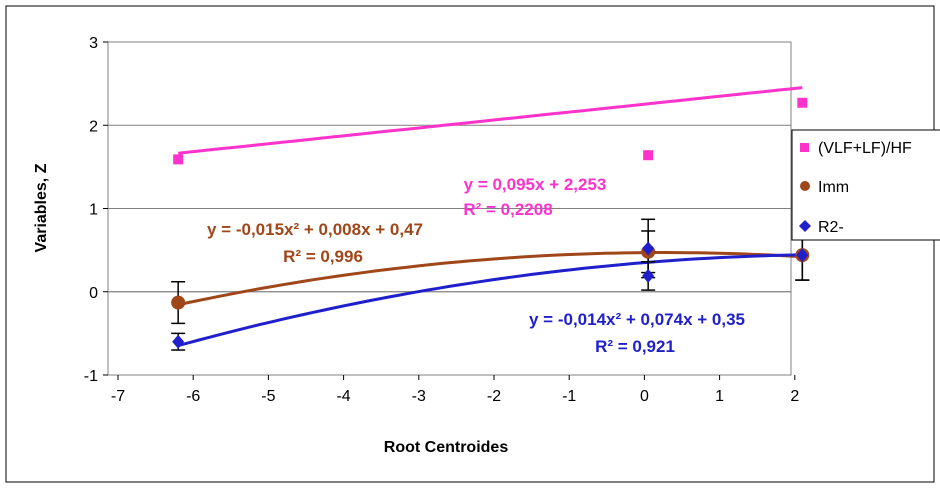 This screenshot has width=940, height=493. What do you see at coordinates (41, 207) in the screenshot?
I see `y-axis-label: Variables, Z` at bounding box center [41, 207].